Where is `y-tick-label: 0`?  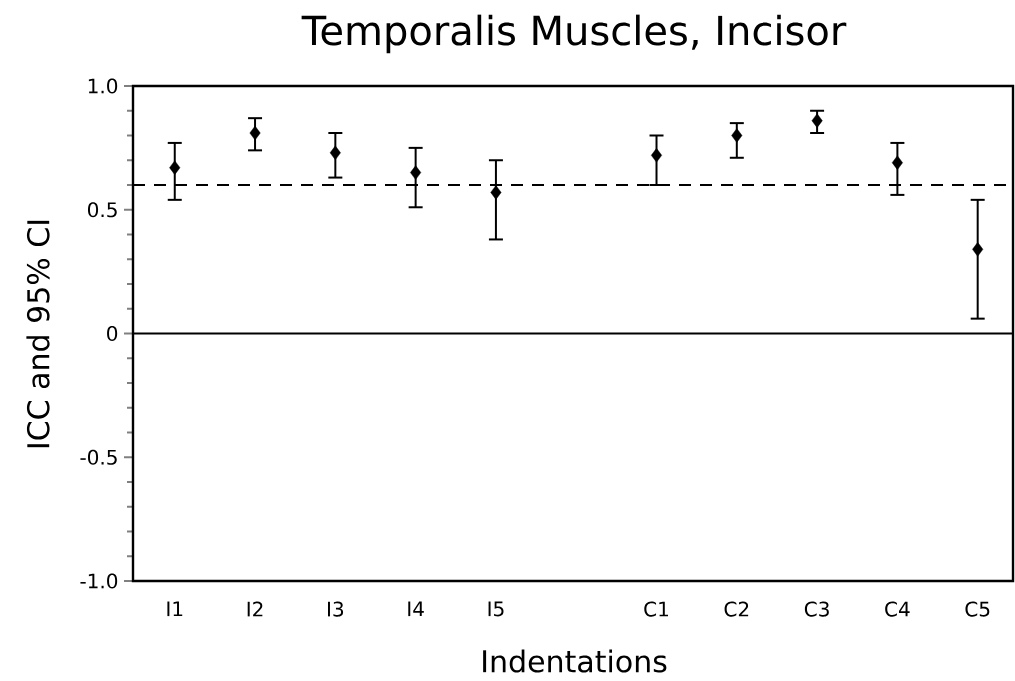 y-tick-label: 0 is located at coordinates (112, 333).